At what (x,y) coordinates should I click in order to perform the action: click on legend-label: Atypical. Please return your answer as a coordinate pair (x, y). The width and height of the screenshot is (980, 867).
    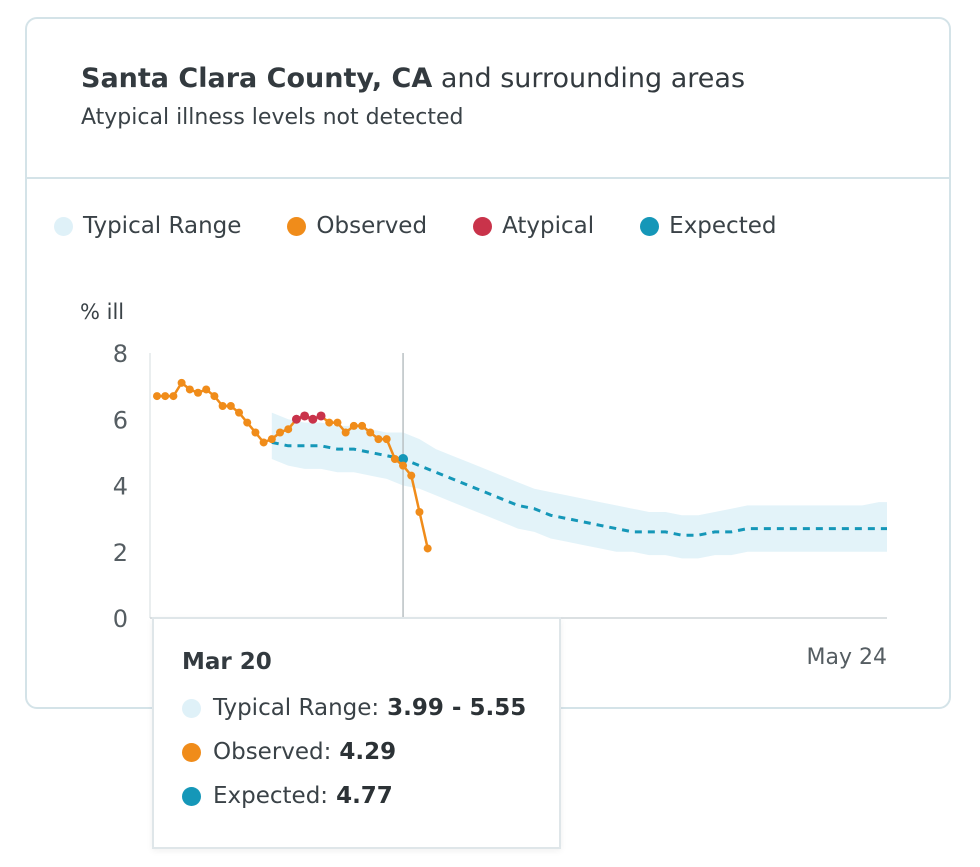
    Looking at the image, I should click on (548, 226).